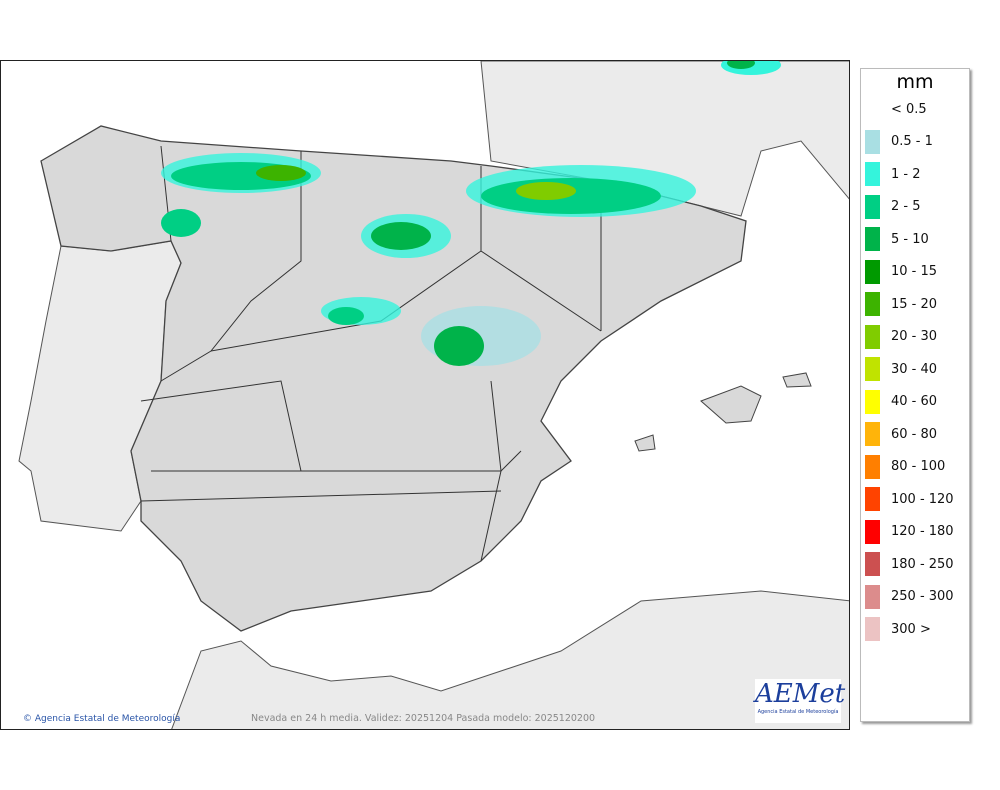 This screenshot has width=1000, height=790. I want to click on legend-item: 80 - 100, so click(905, 466).